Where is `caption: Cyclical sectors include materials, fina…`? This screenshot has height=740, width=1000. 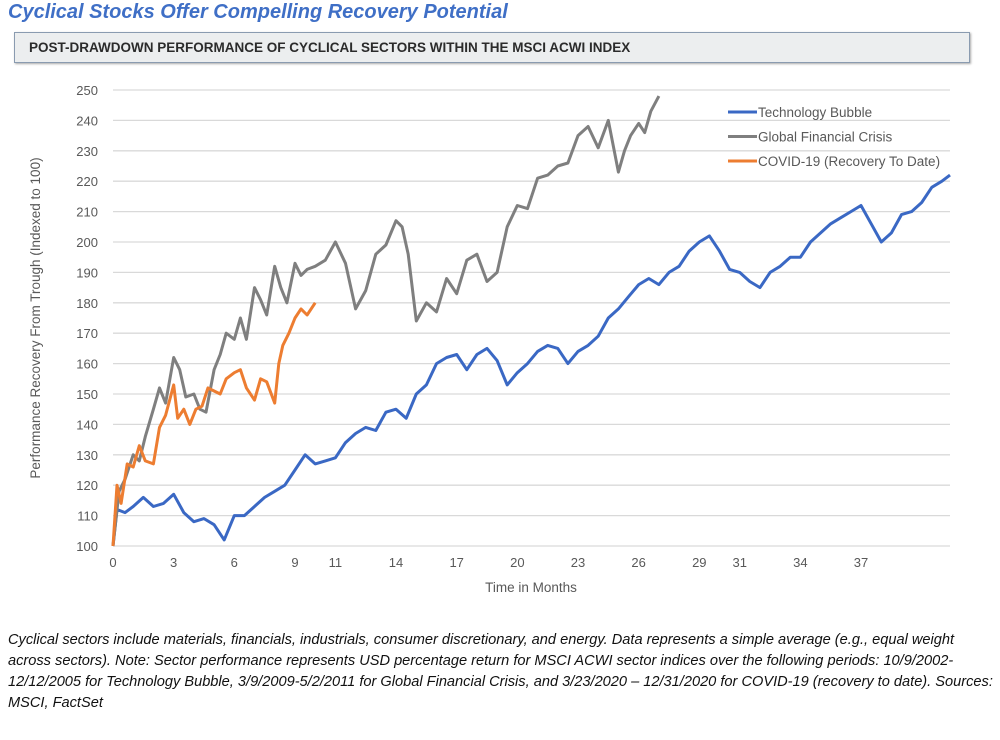 caption: Cyclical sectors include materials, fina… is located at coordinates (500, 671).